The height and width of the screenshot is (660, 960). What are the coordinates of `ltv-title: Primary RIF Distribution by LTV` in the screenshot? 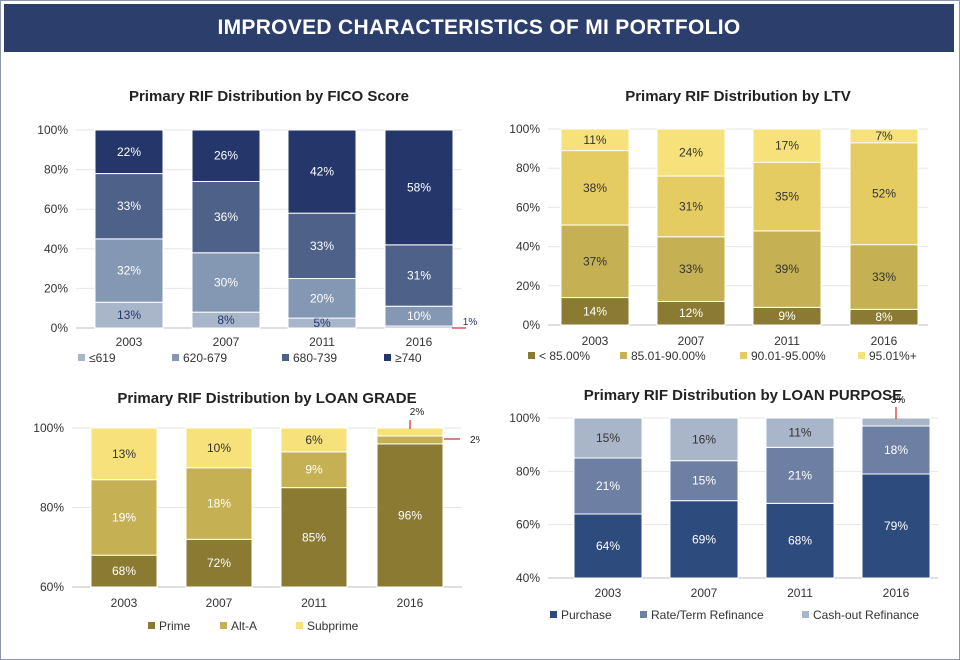 It's located at (738, 96).